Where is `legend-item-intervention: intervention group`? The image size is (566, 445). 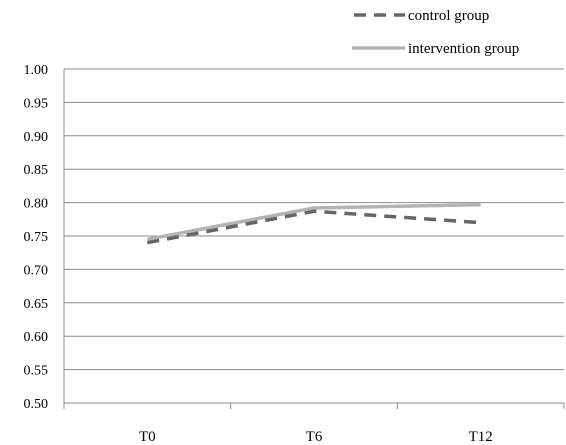
legend-item-intervention: intervention group is located at coordinates (435, 49).